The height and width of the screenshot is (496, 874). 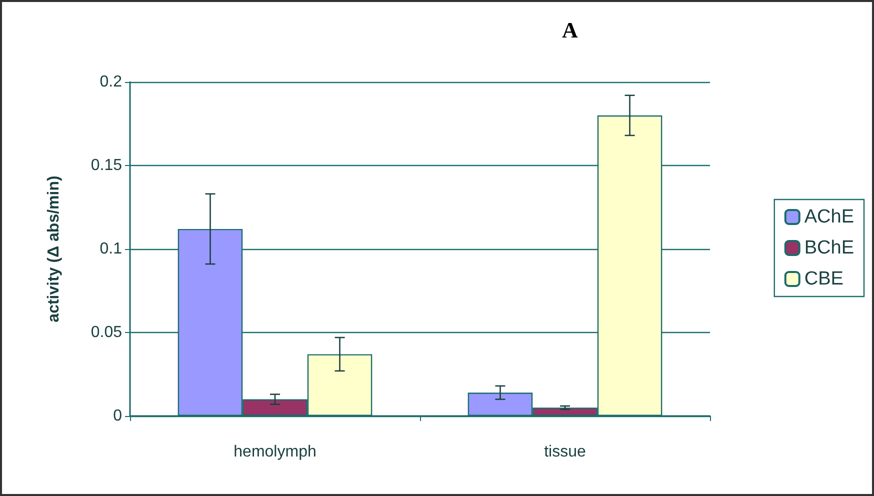 I want to click on legend-label: BChE, so click(x=829, y=248).